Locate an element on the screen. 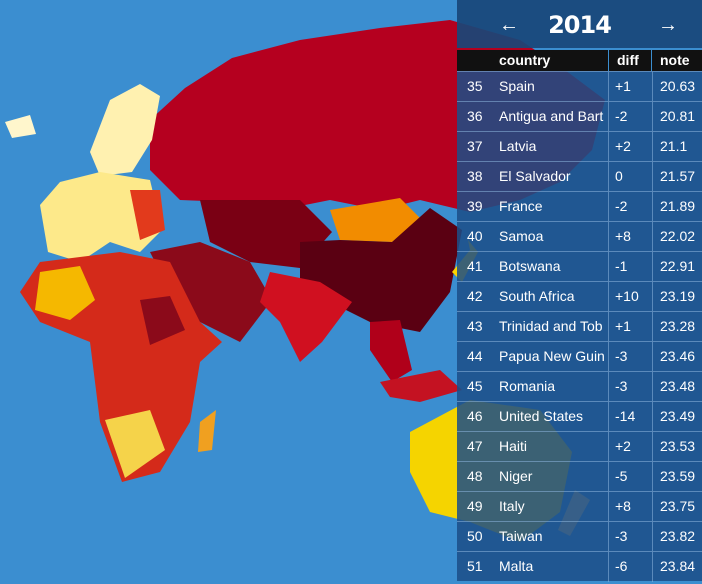 This screenshot has width=702, height=584. country-cell: France is located at coordinates (521, 206).